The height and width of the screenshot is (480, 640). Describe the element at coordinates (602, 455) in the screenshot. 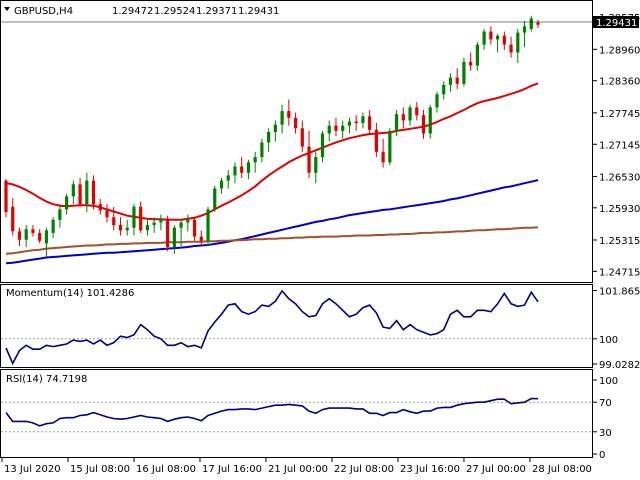

I see `rsi-tick-label: 0` at that location.